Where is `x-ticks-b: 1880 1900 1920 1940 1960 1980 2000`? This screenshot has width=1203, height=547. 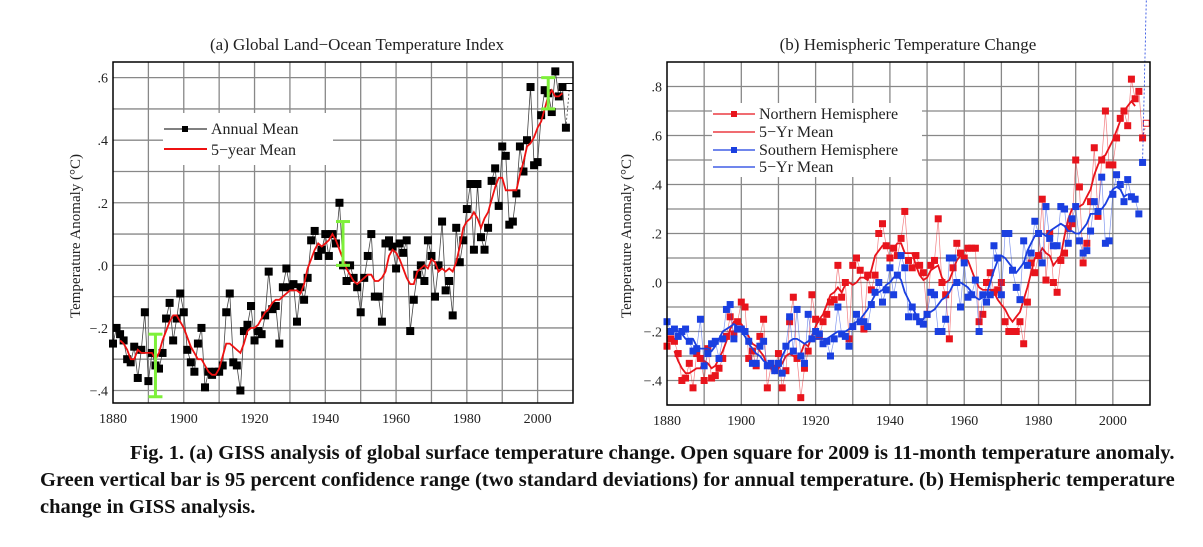 x-ticks-b: 1880 1900 1920 1940 1960 1980 2000 is located at coordinates (890, 421).